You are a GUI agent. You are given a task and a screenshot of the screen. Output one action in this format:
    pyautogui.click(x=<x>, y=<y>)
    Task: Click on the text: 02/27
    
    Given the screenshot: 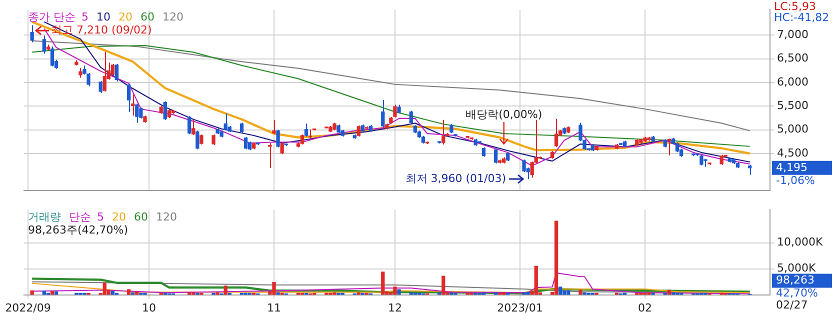 What is the action you would take?
    pyautogui.click(x=792, y=305)
    